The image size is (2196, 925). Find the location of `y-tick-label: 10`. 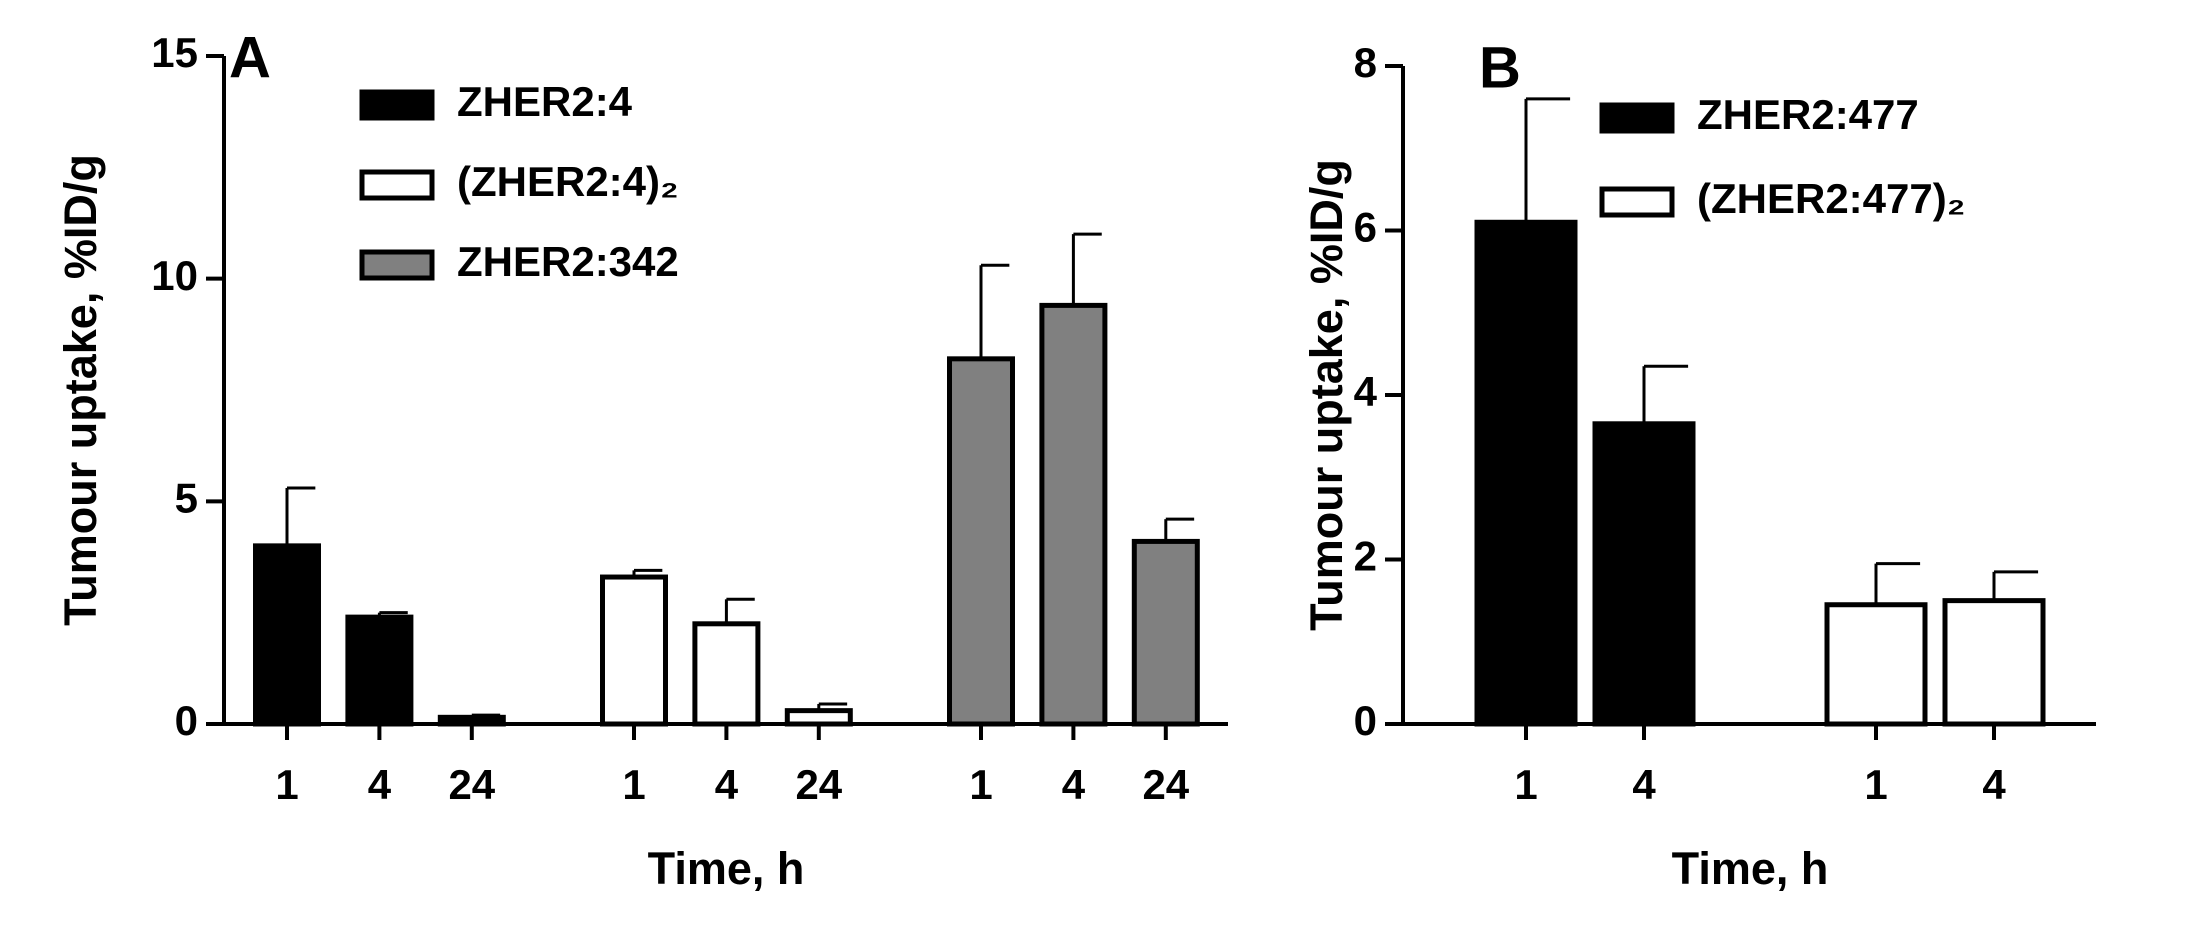

y-tick-label: 10 is located at coordinates (174, 275).